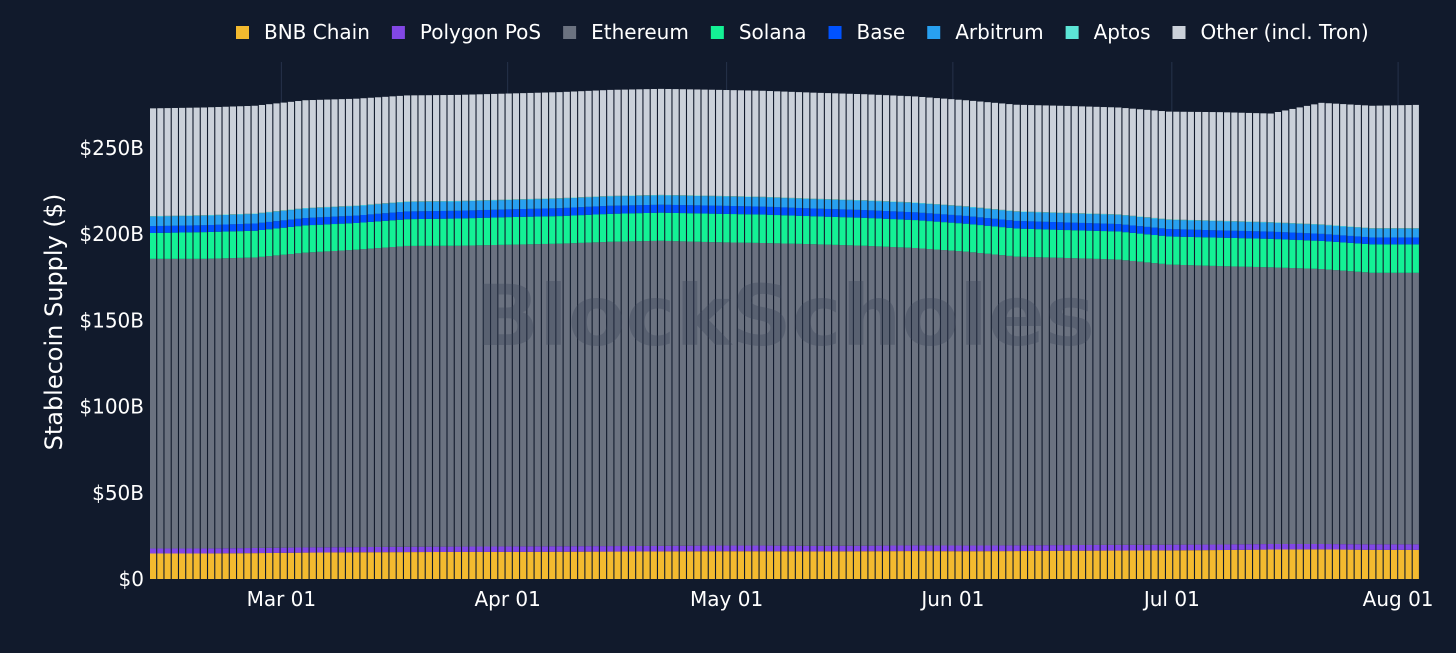  I want to click on legend-item: Aptos, so click(1108, 32).